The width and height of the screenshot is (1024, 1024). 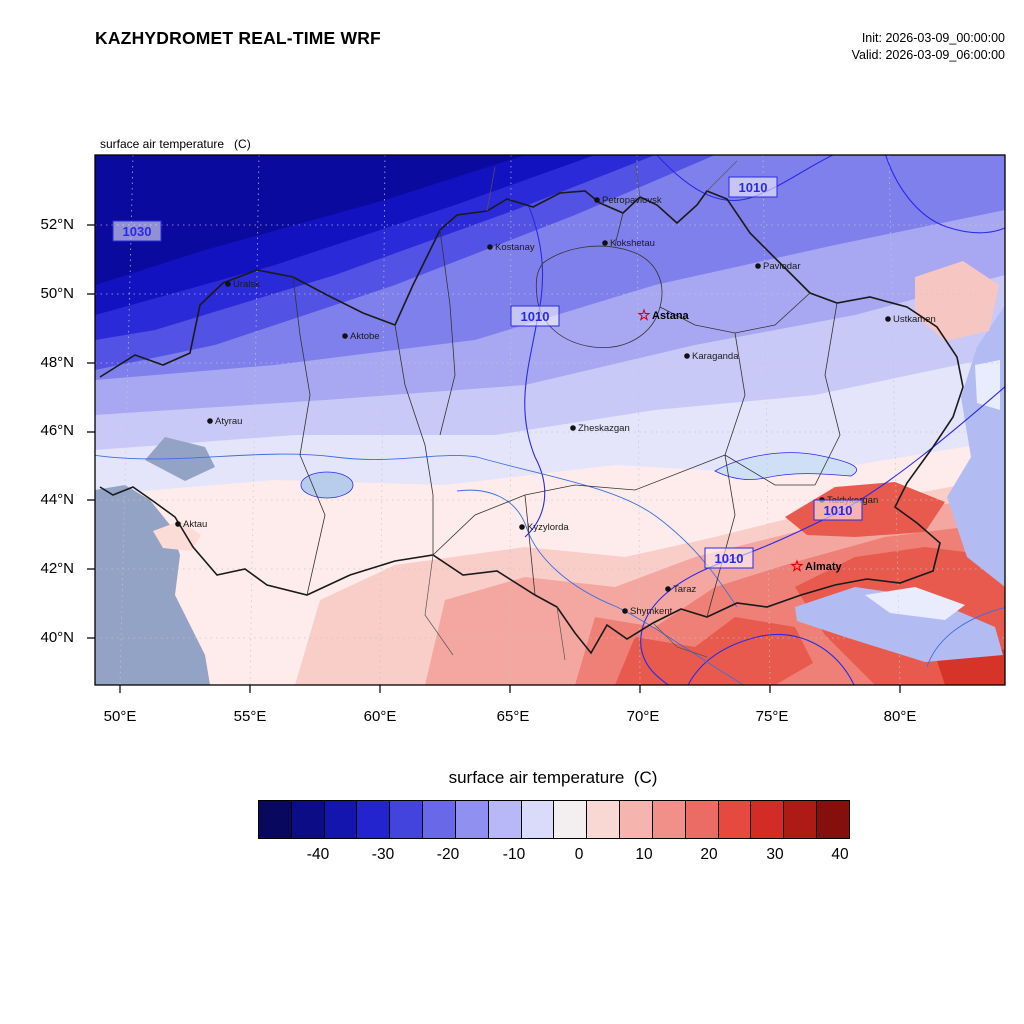 What do you see at coordinates (380, 716) in the screenshot?
I see `lon-axis-label: 60°E` at bounding box center [380, 716].